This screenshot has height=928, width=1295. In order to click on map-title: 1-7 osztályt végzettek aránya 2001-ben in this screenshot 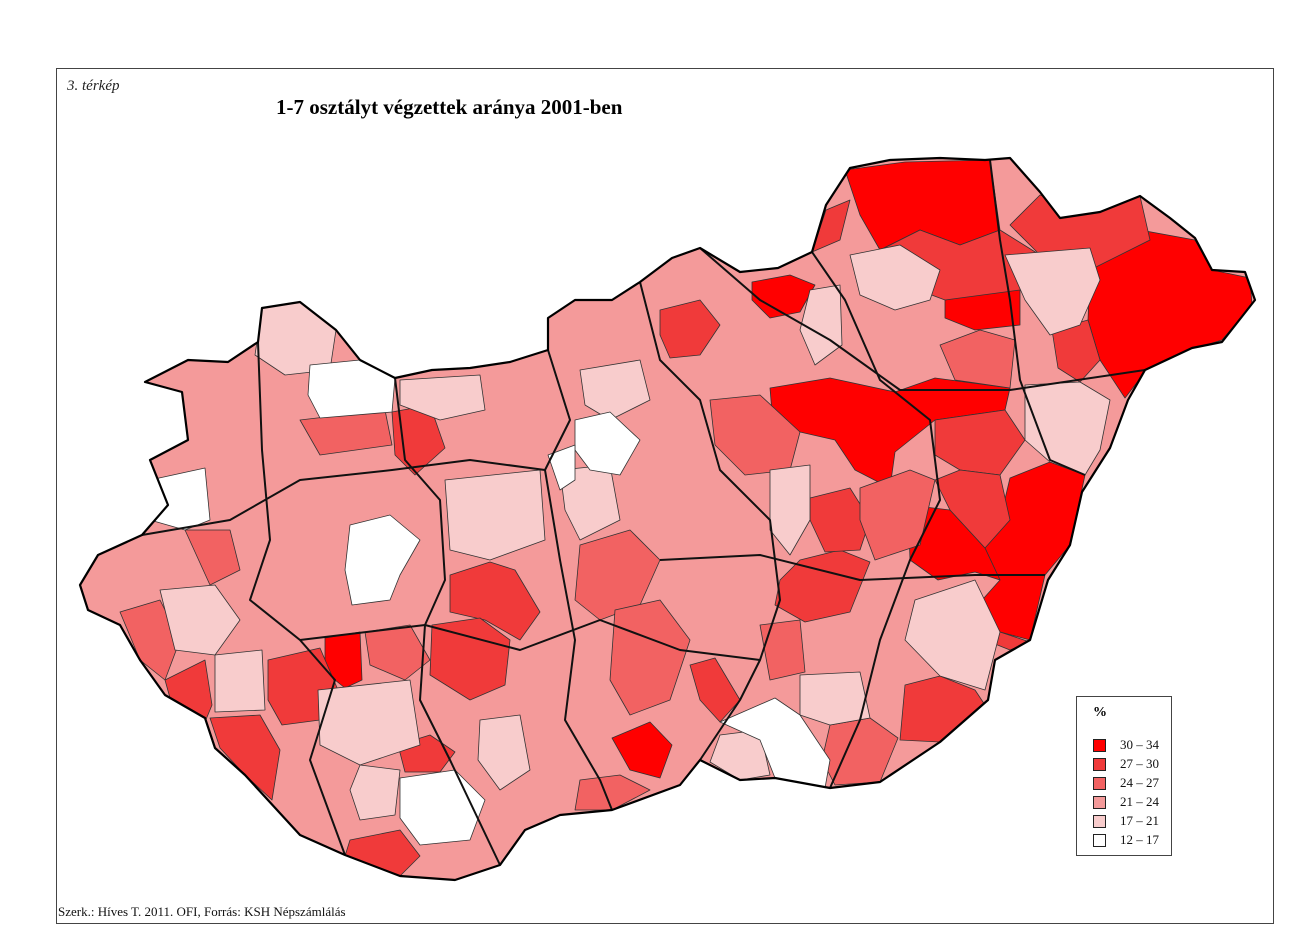, I will do `click(449, 107)`.